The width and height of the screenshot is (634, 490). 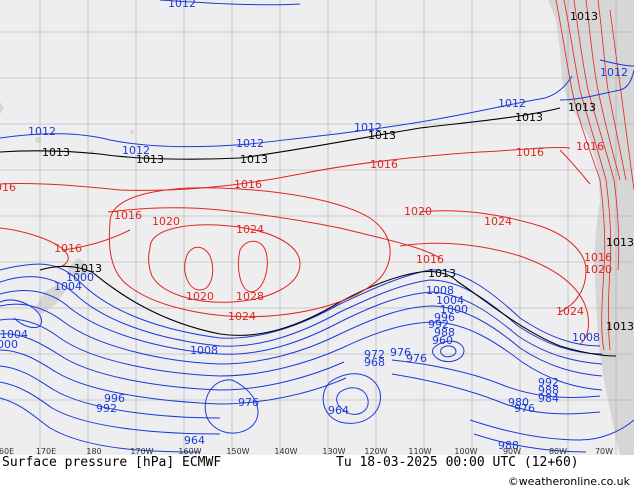 I want to click on valid-time: Tu 18-03-2025 00:00 UTC (12+60), so click(x=457, y=462).